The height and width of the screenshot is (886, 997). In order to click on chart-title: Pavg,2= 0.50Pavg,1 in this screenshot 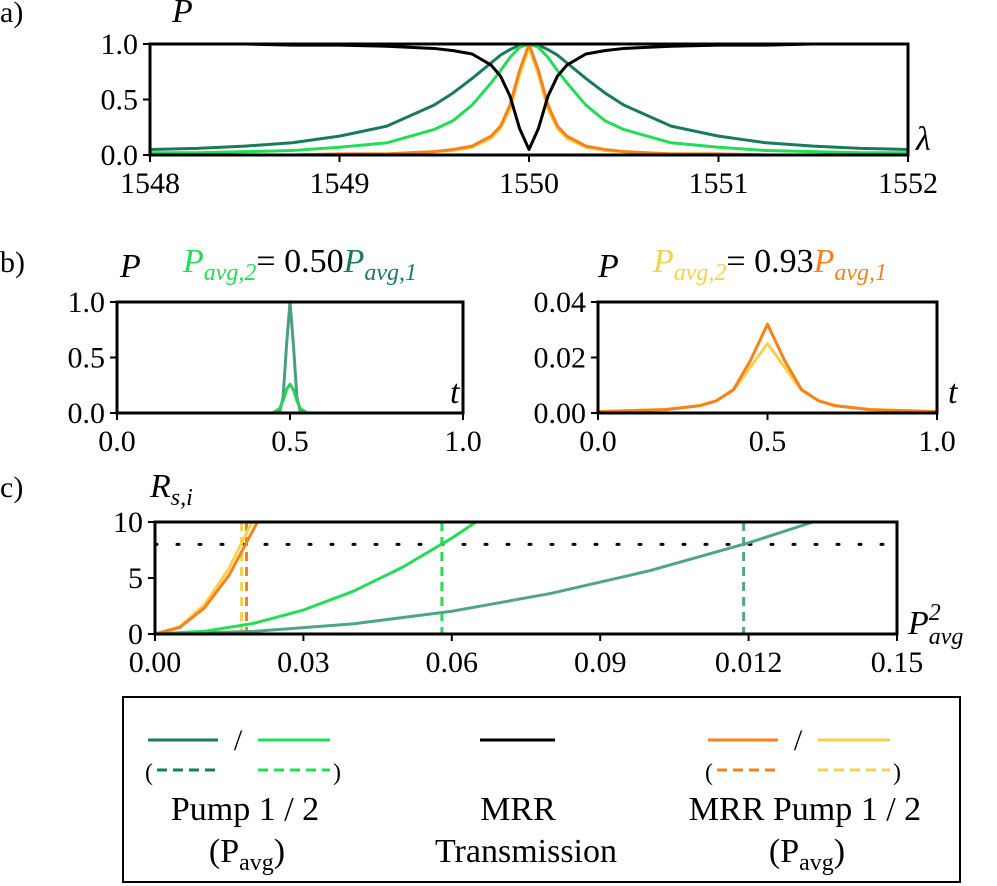, I will do `click(299, 264)`.